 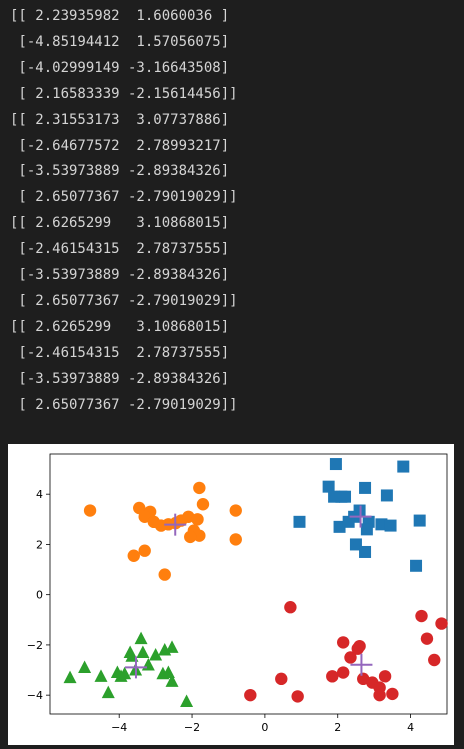 I want to click on x-tick-label: −2, so click(x=192, y=727).